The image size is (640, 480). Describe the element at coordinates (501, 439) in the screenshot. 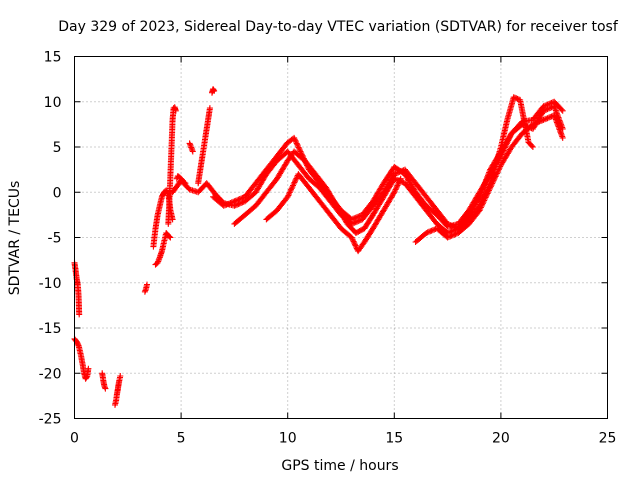

I see `x-tick-label: 20` at that location.